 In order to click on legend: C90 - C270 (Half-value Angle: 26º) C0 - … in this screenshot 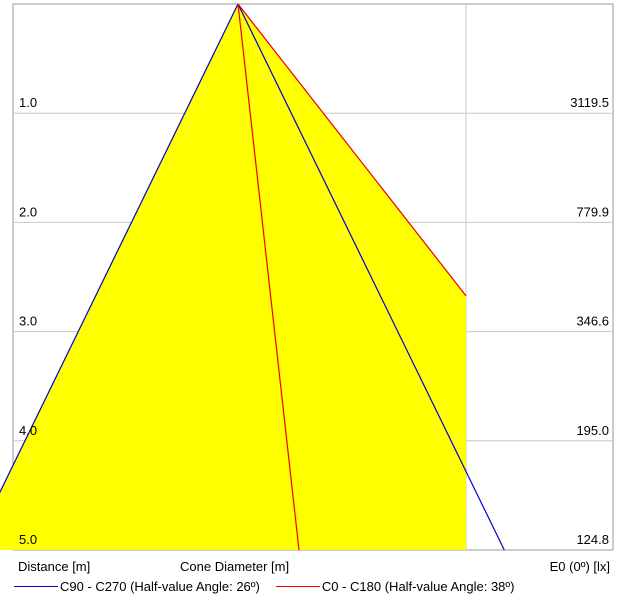, I will do `click(272, 586)`.